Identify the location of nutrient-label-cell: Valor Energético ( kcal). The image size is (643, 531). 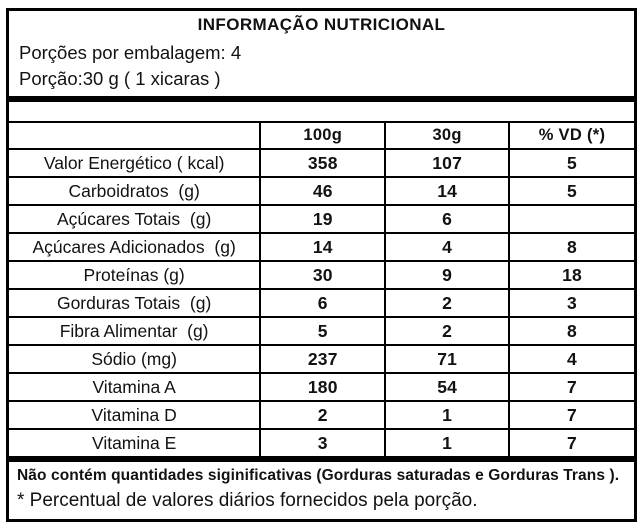
(134, 163).